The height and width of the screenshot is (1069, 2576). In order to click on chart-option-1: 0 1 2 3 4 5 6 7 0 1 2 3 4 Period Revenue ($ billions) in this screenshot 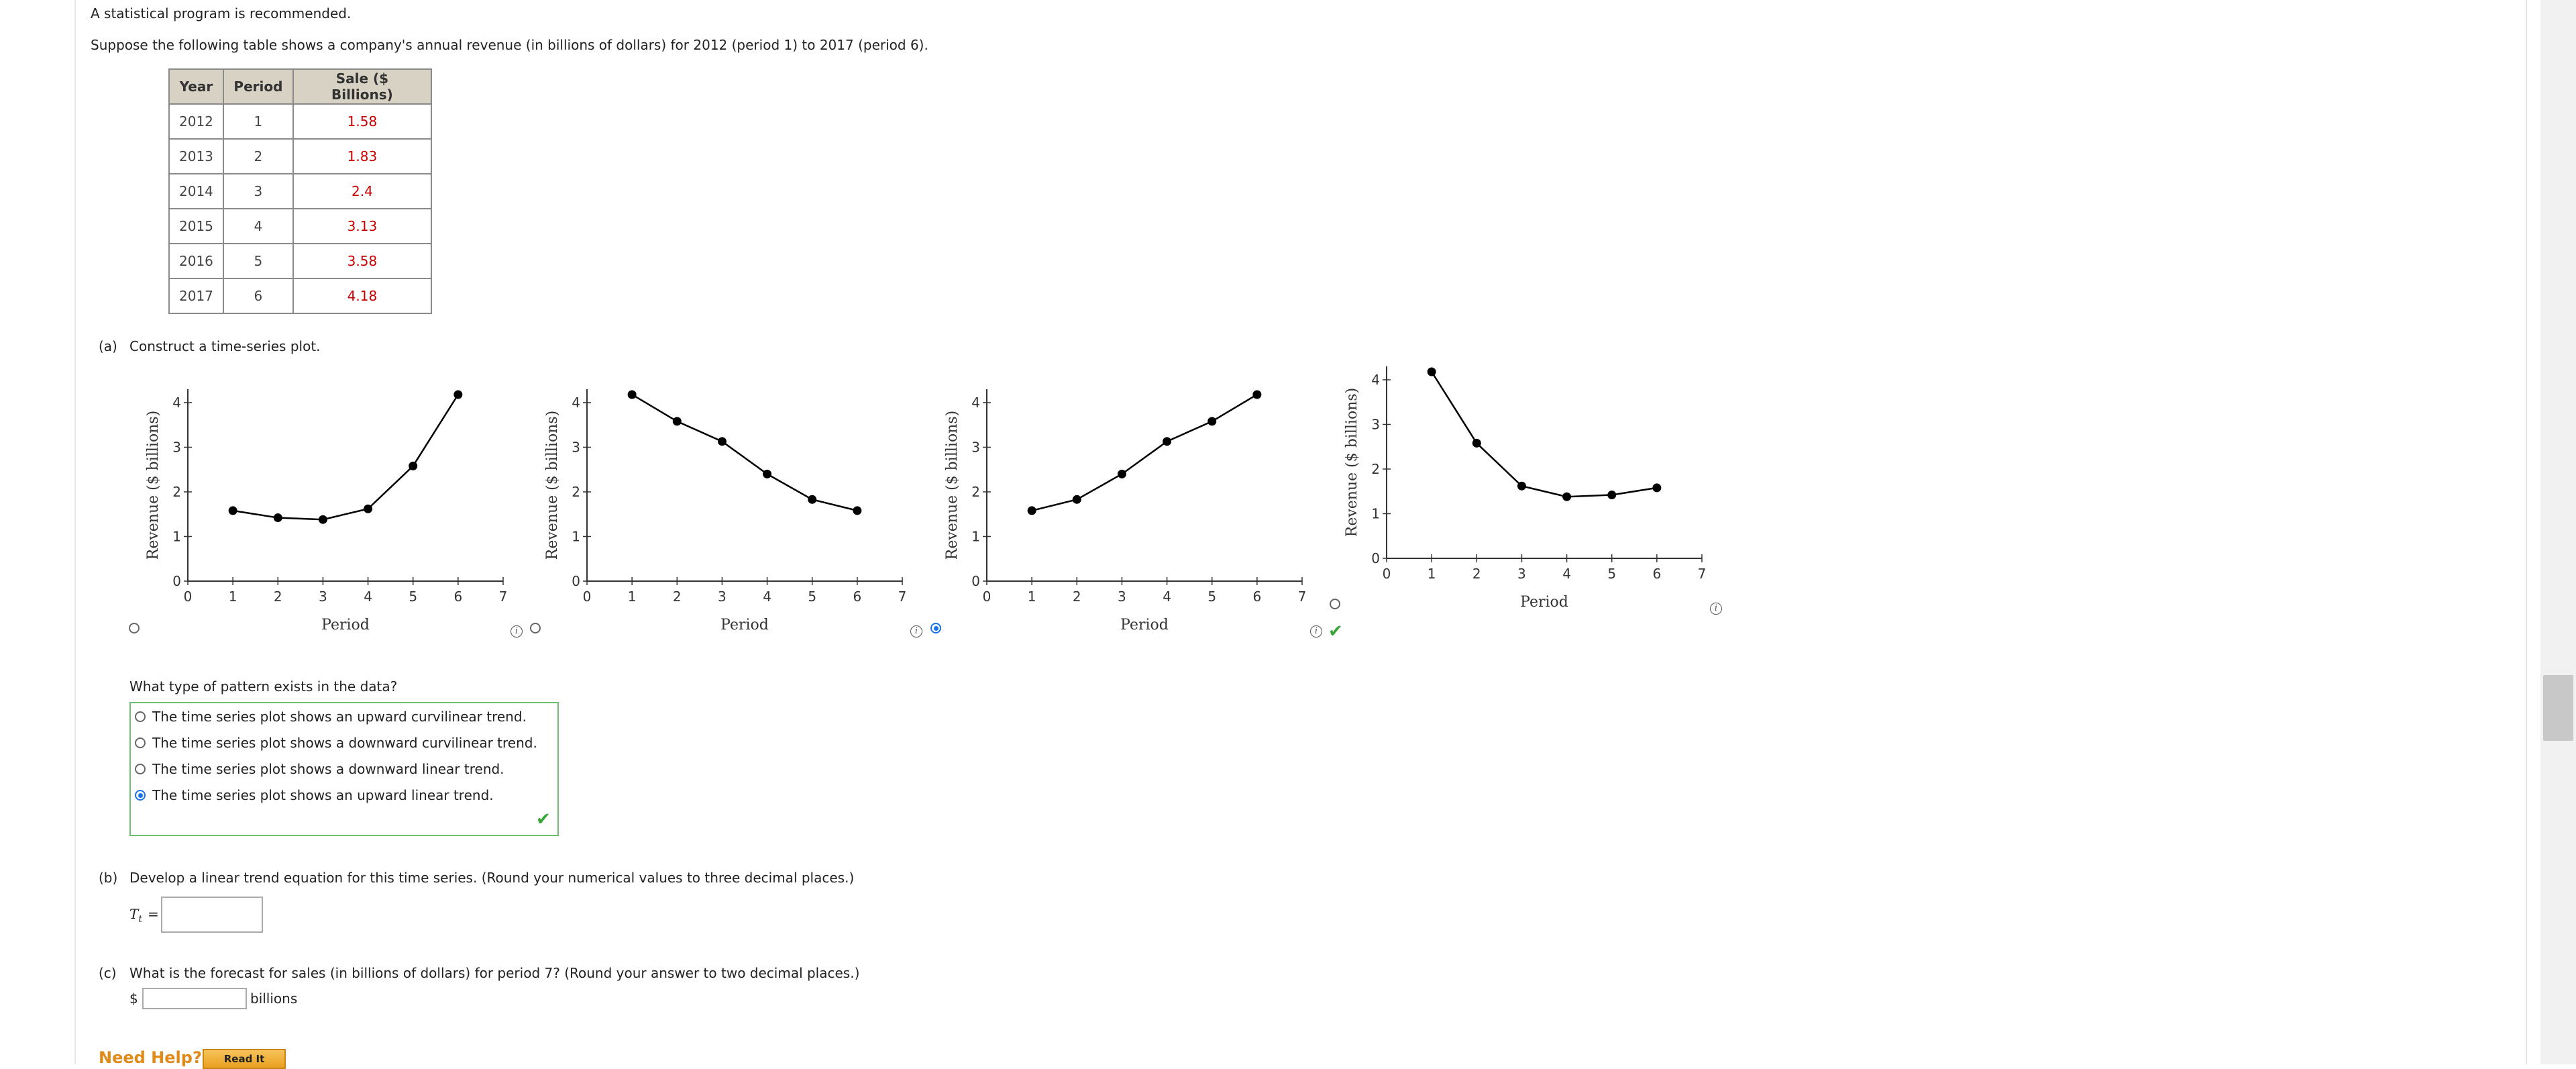, I will do `click(339, 523)`.